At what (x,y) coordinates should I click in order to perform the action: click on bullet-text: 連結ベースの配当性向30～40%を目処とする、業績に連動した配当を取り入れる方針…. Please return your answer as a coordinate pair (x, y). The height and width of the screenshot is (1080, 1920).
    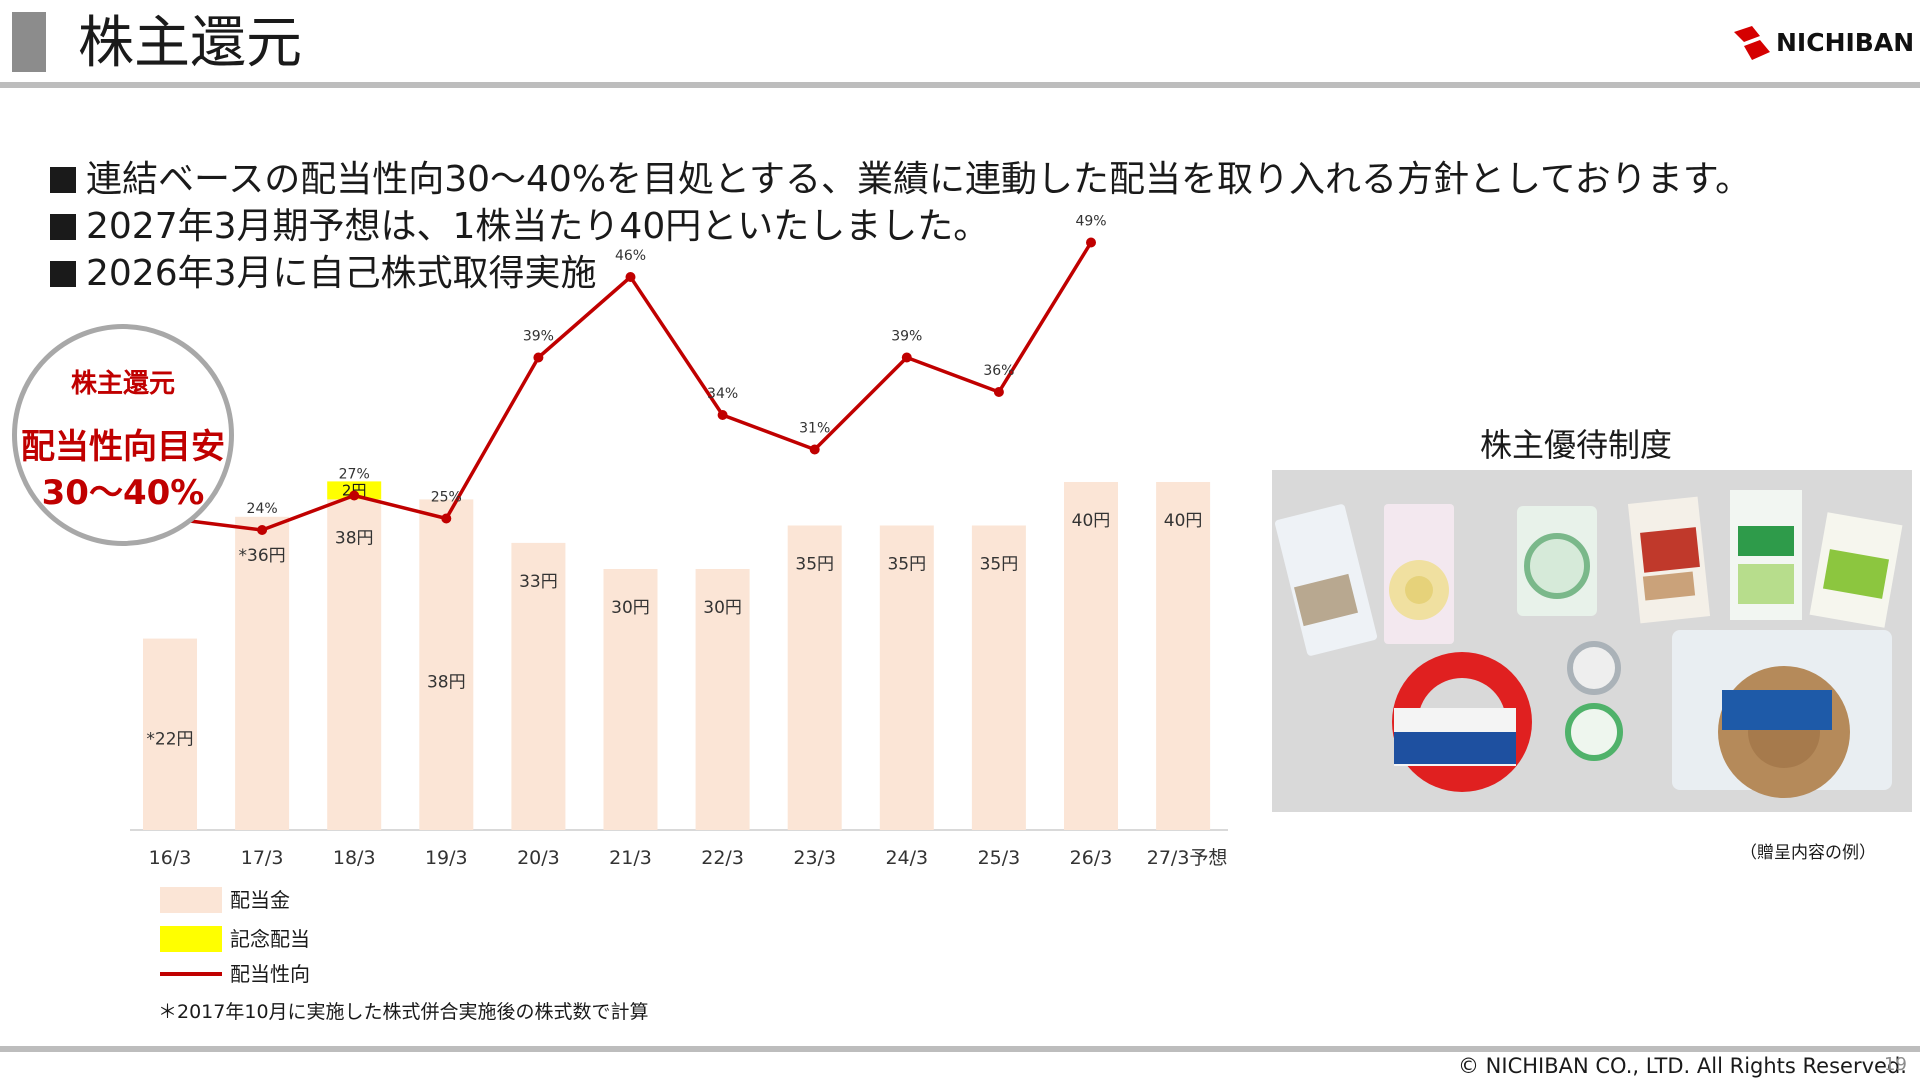
    Looking at the image, I should click on (919, 179).